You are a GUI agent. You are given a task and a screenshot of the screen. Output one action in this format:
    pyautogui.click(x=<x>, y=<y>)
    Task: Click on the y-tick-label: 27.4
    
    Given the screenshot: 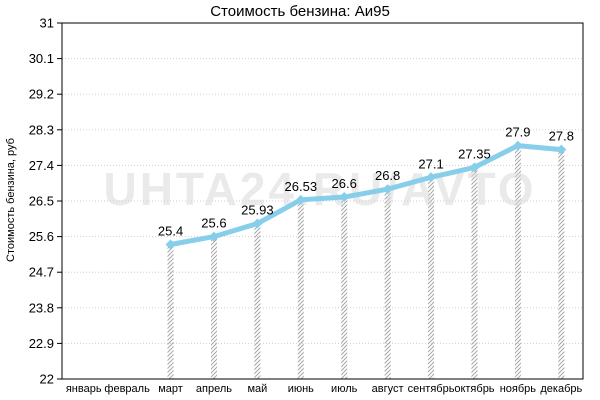 What is the action you would take?
    pyautogui.click(x=41, y=165)
    